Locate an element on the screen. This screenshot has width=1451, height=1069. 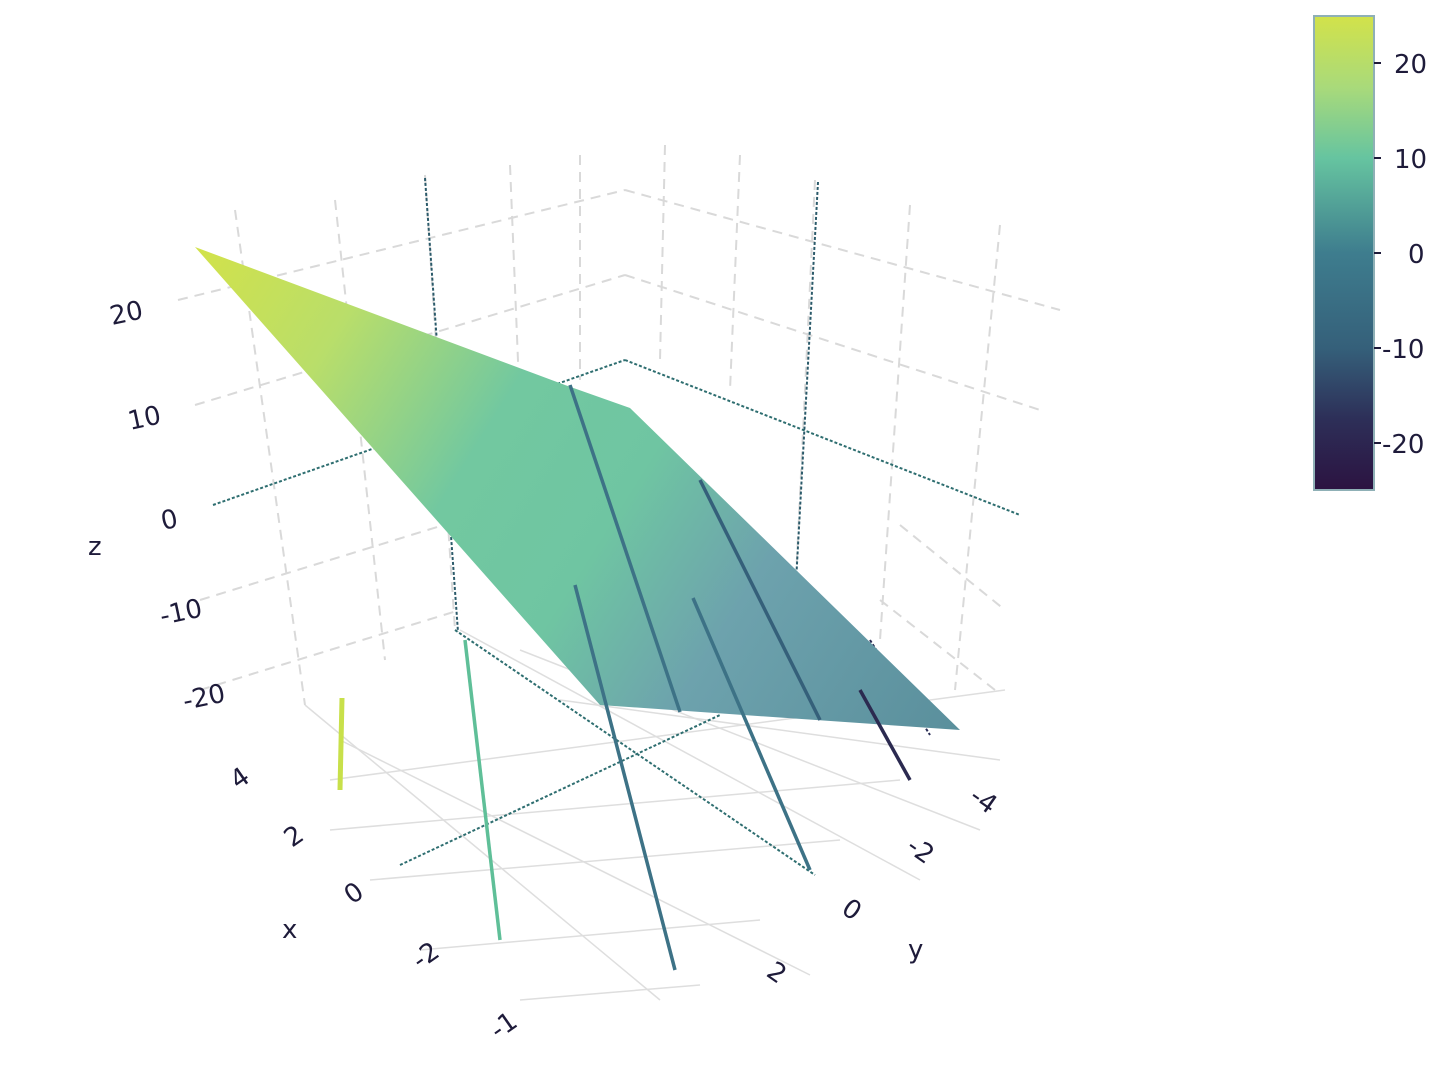
x-axis-title: x is located at coordinates (289, 930).